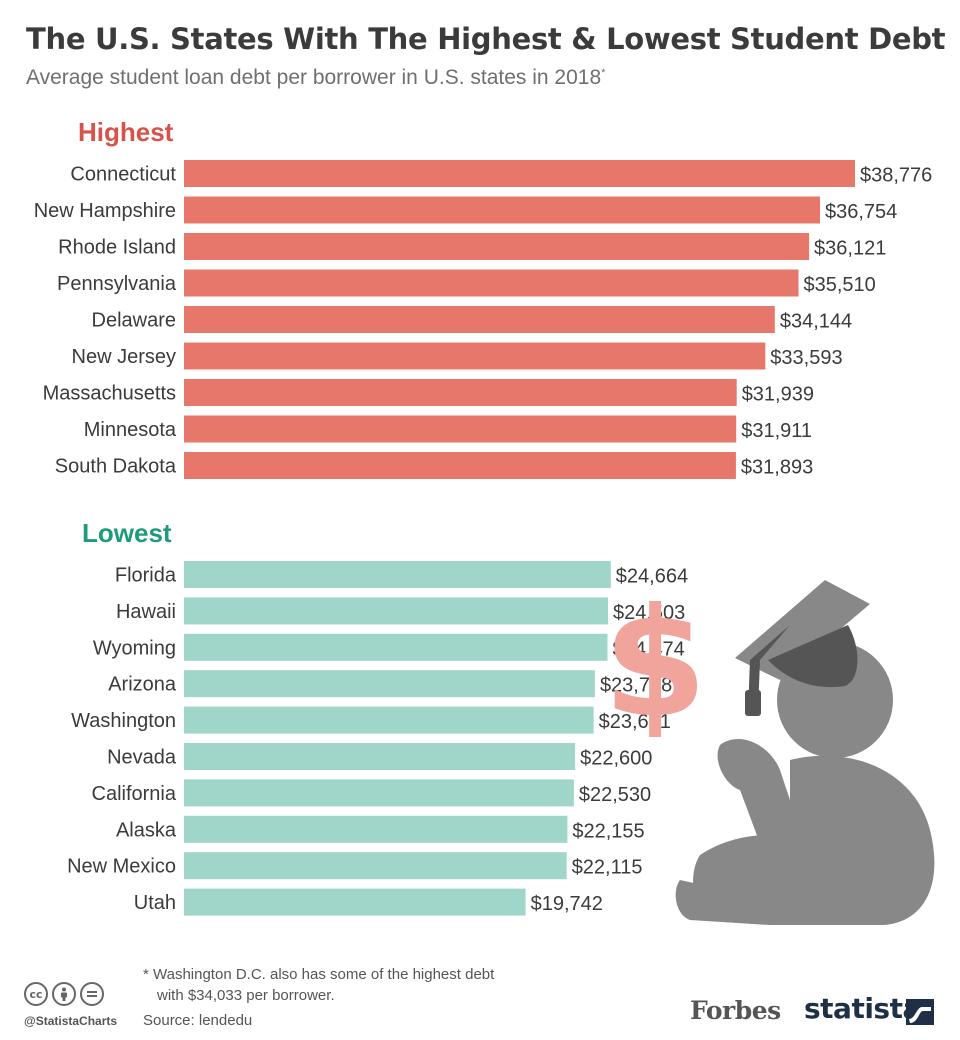 The image size is (960, 1040). What do you see at coordinates (816, 322) in the screenshot?
I see `highest-value-label: $34,144` at bounding box center [816, 322].